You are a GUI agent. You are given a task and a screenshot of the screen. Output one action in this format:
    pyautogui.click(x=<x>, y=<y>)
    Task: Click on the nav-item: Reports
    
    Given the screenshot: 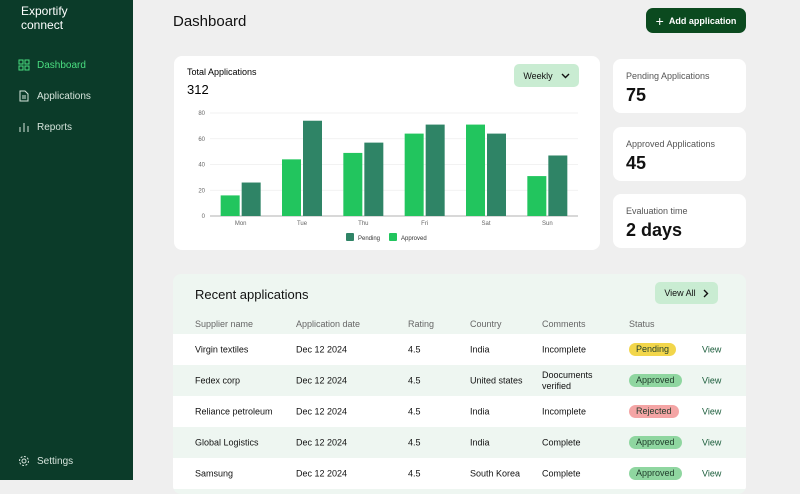 What is the action you would take?
    pyautogui.click(x=45, y=127)
    